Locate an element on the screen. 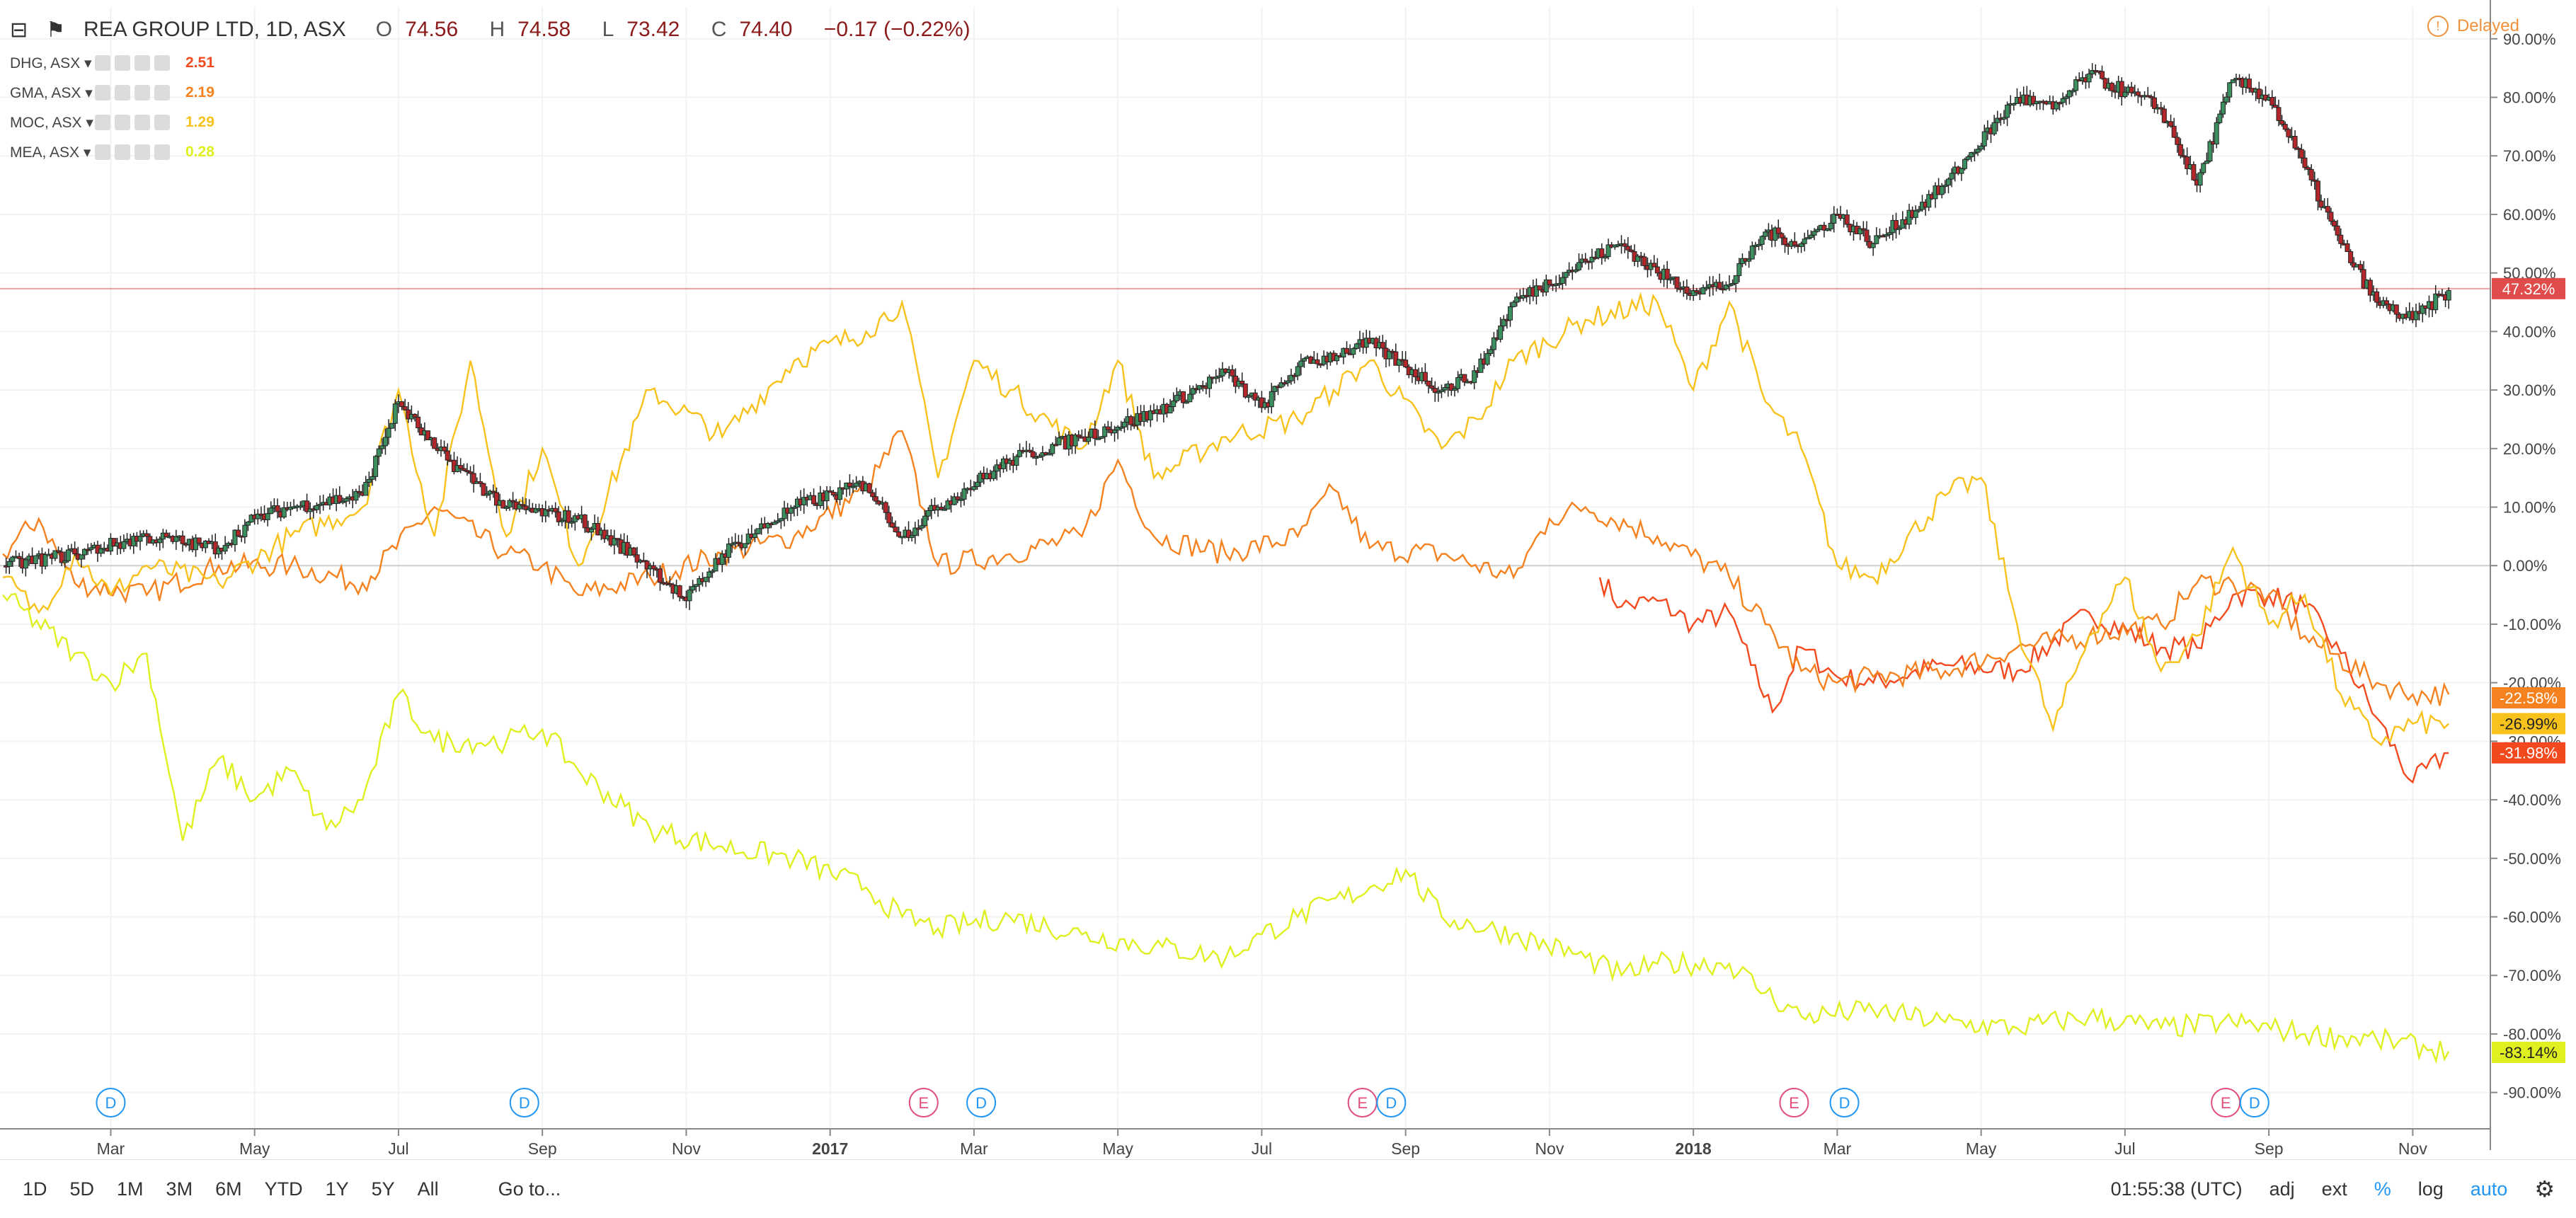 The image size is (2576, 1218). percent-toggle: % is located at coordinates (2382, 1189).